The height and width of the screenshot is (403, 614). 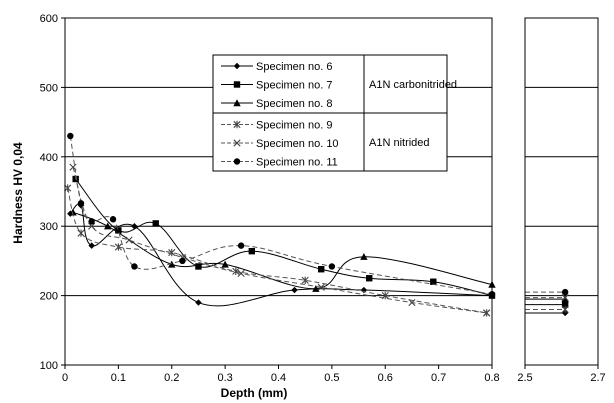 What do you see at coordinates (224, 378) in the screenshot?
I see `x-tick-label: 0.3` at bounding box center [224, 378].